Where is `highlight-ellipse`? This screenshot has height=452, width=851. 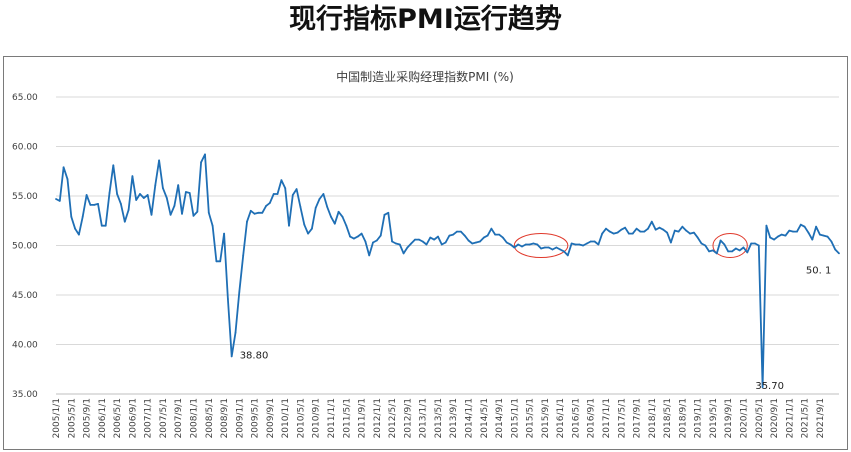 highlight-ellipse is located at coordinates (730, 245).